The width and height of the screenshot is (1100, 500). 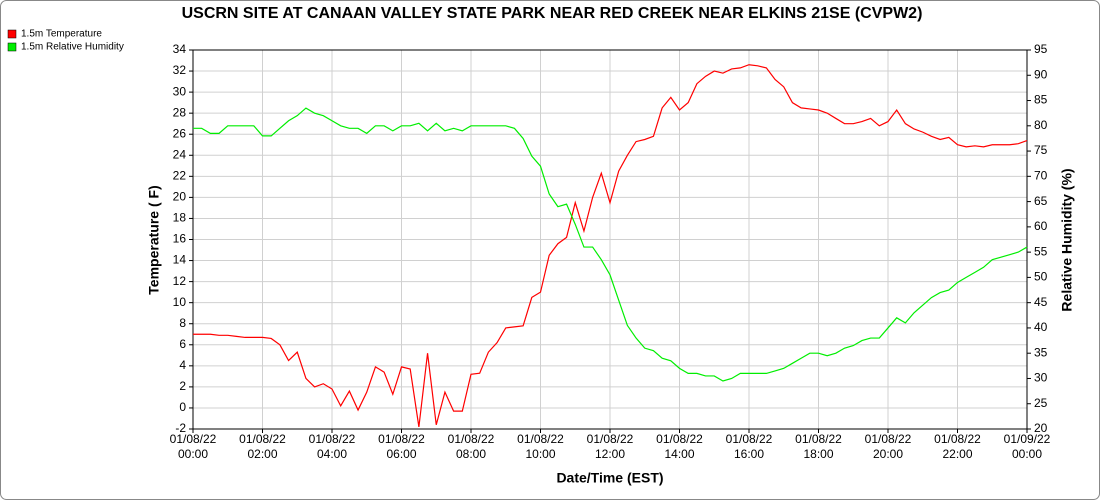 What do you see at coordinates (1041, 49) in the screenshot?
I see `y2-tick-label: 95` at bounding box center [1041, 49].